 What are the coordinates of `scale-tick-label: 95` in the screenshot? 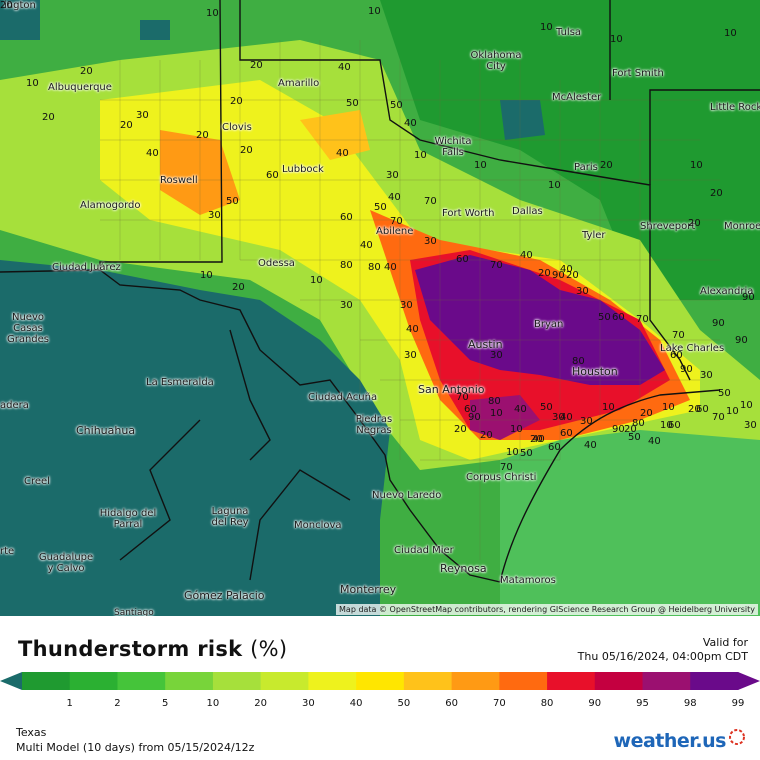 It's located at (642, 703).